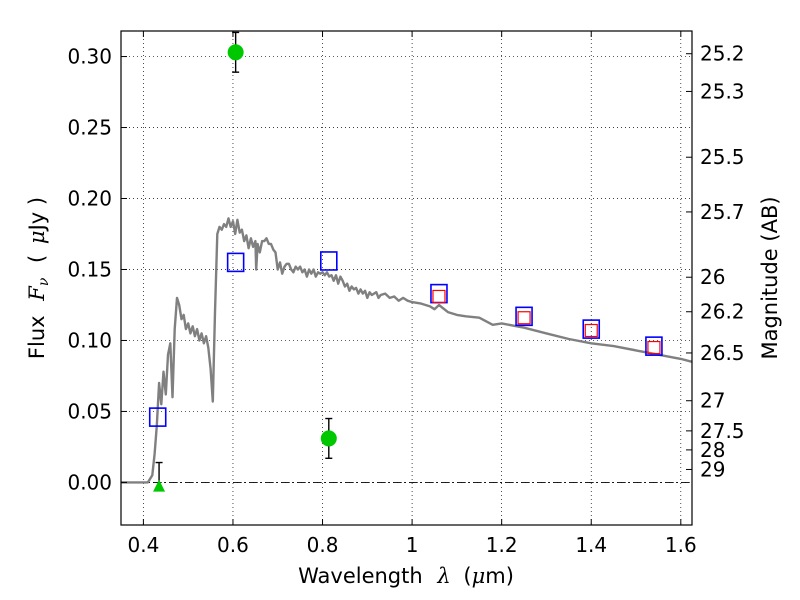 Image resolution: width=800 pixels, height=600 pixels. Describe the element at coordinates (479, 576) in the screenshot. I see `x-axis-label-mu: μ` at that location.